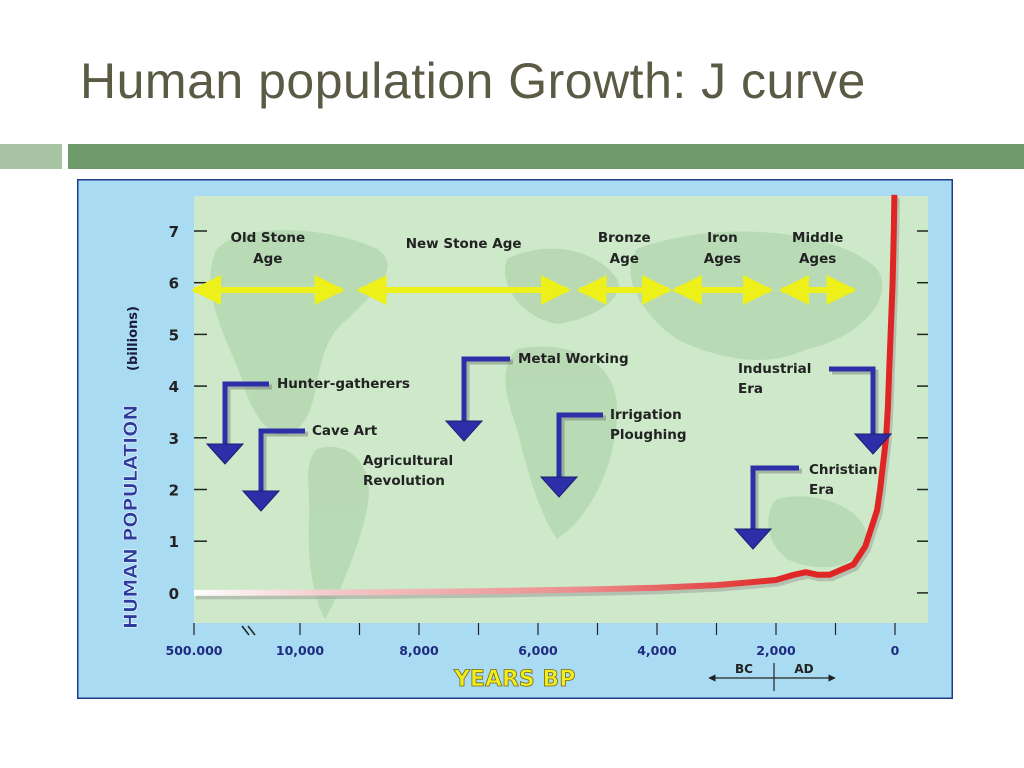  What do you see at coordinates (300, 650) in the screenshot?
I see `x-tick-label: 10,000` at bounding box center [300, 650].